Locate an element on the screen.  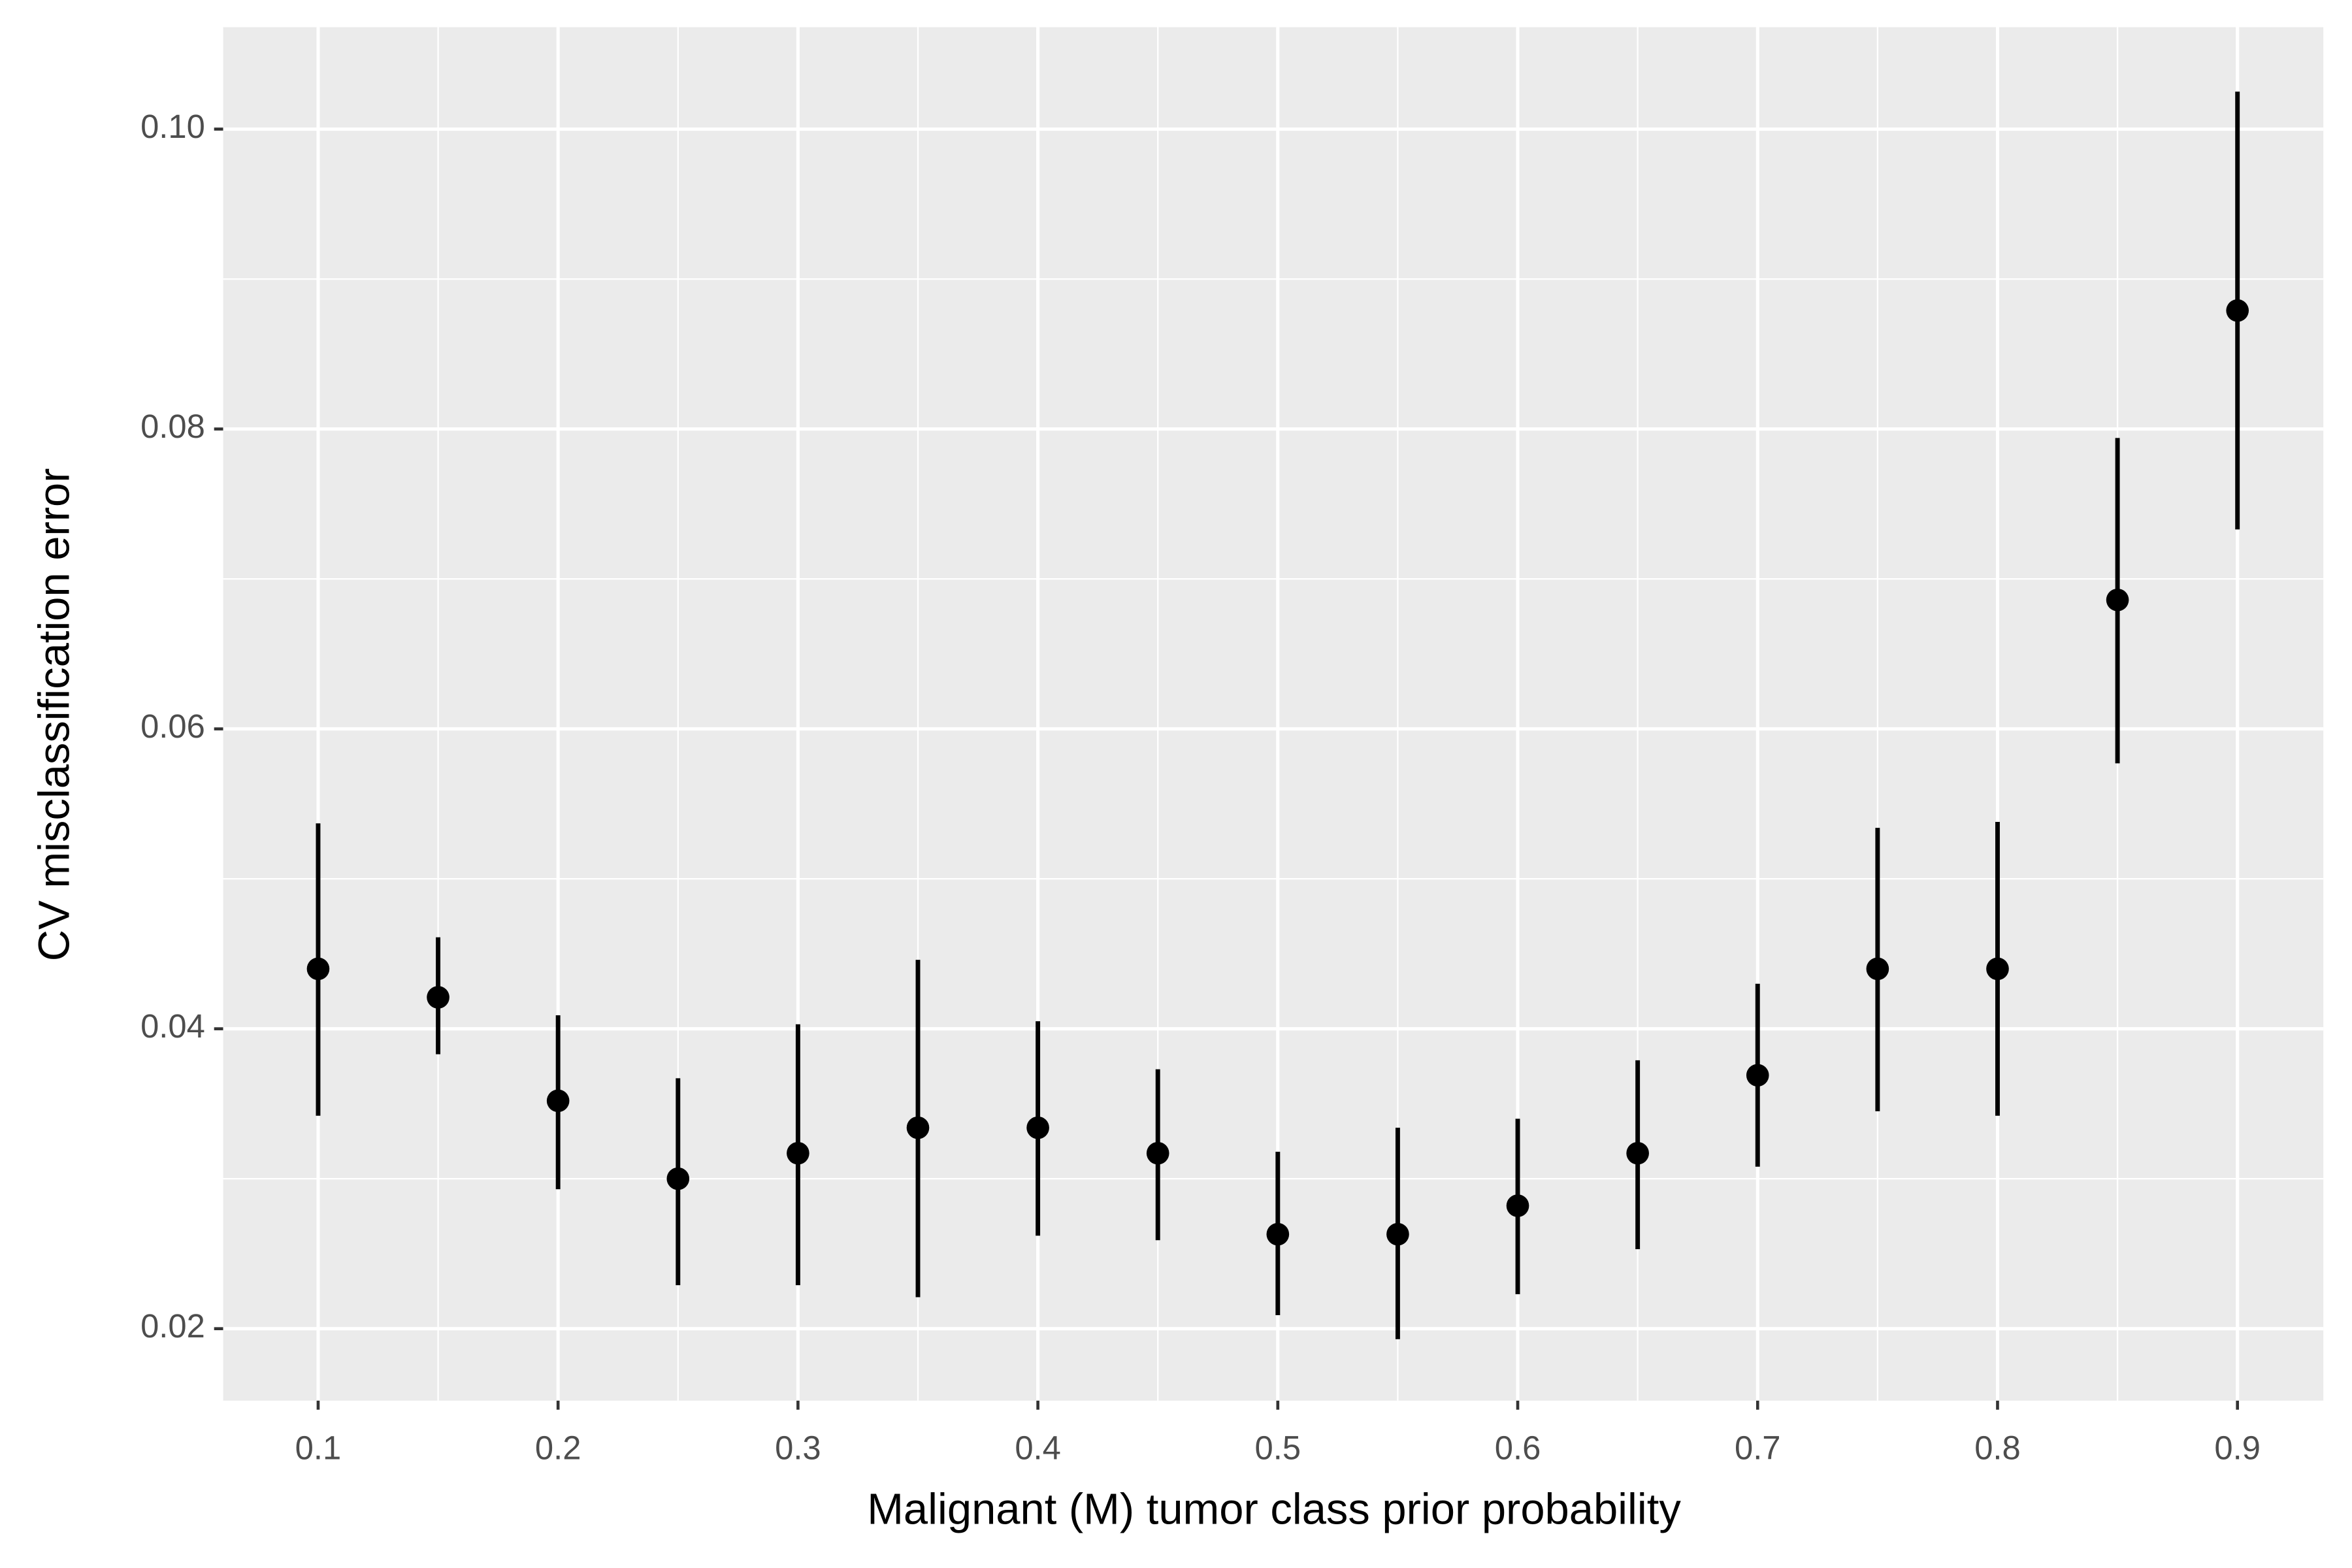
y-tick-label: 0.04 is located at coordinates (172, 1026).